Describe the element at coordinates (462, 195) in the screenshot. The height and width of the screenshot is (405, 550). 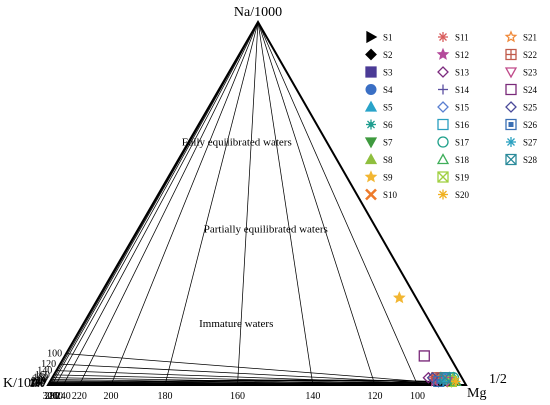
I see `legend-label: S20` at that location.